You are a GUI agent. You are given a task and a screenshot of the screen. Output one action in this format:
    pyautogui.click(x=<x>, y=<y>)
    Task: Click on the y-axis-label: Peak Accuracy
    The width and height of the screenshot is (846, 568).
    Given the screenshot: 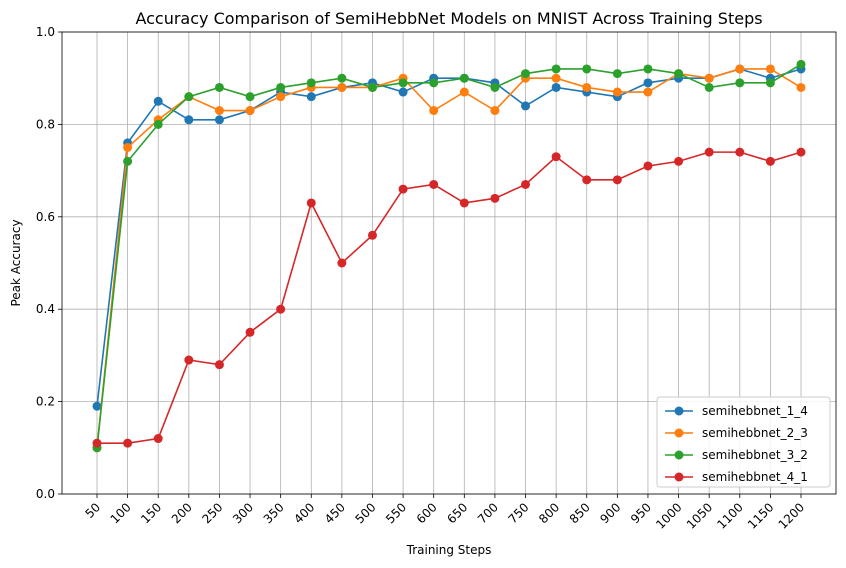 What is the action you would take?
    pyautogui.click(x=16, y=262)
    